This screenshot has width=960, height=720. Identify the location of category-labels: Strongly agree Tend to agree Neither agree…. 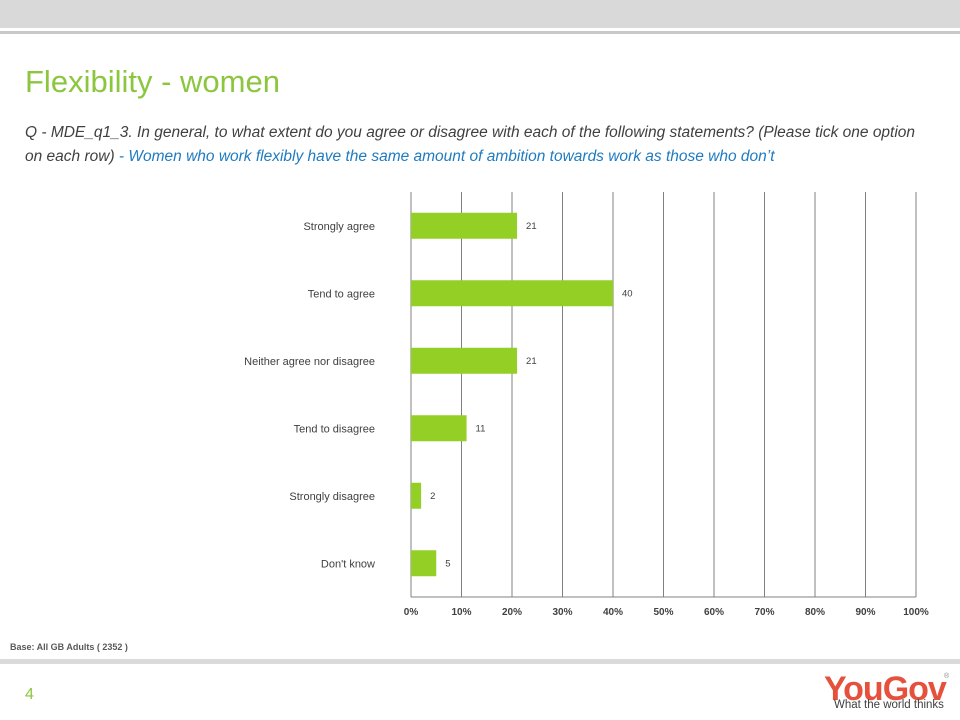
(309, 396).